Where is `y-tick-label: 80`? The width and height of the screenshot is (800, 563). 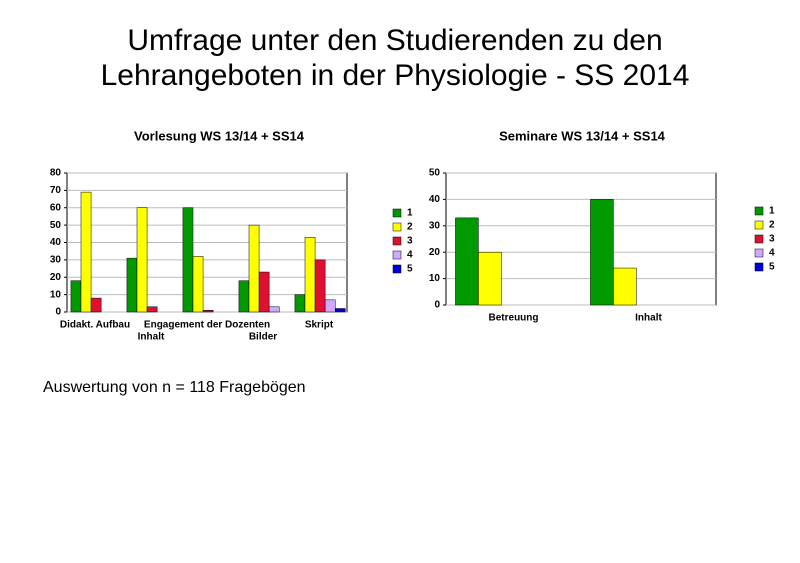 y-tick-label: 80 is located at coordinates (56, 173).